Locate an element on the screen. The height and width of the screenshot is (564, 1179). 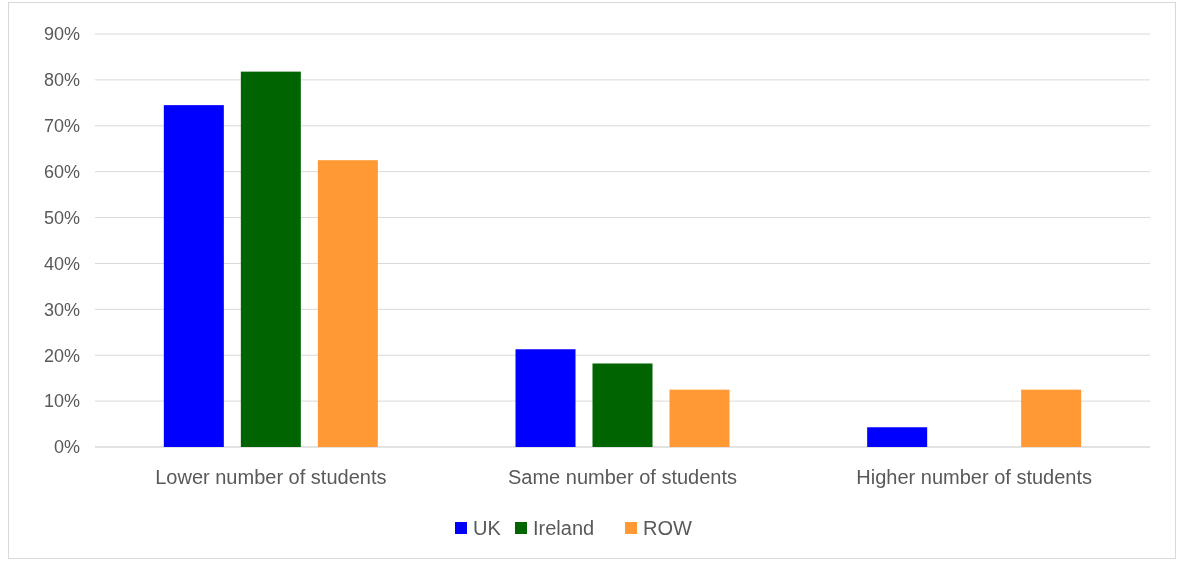
x-tick-label: Lower number of students is located at coordinates (271, 477).